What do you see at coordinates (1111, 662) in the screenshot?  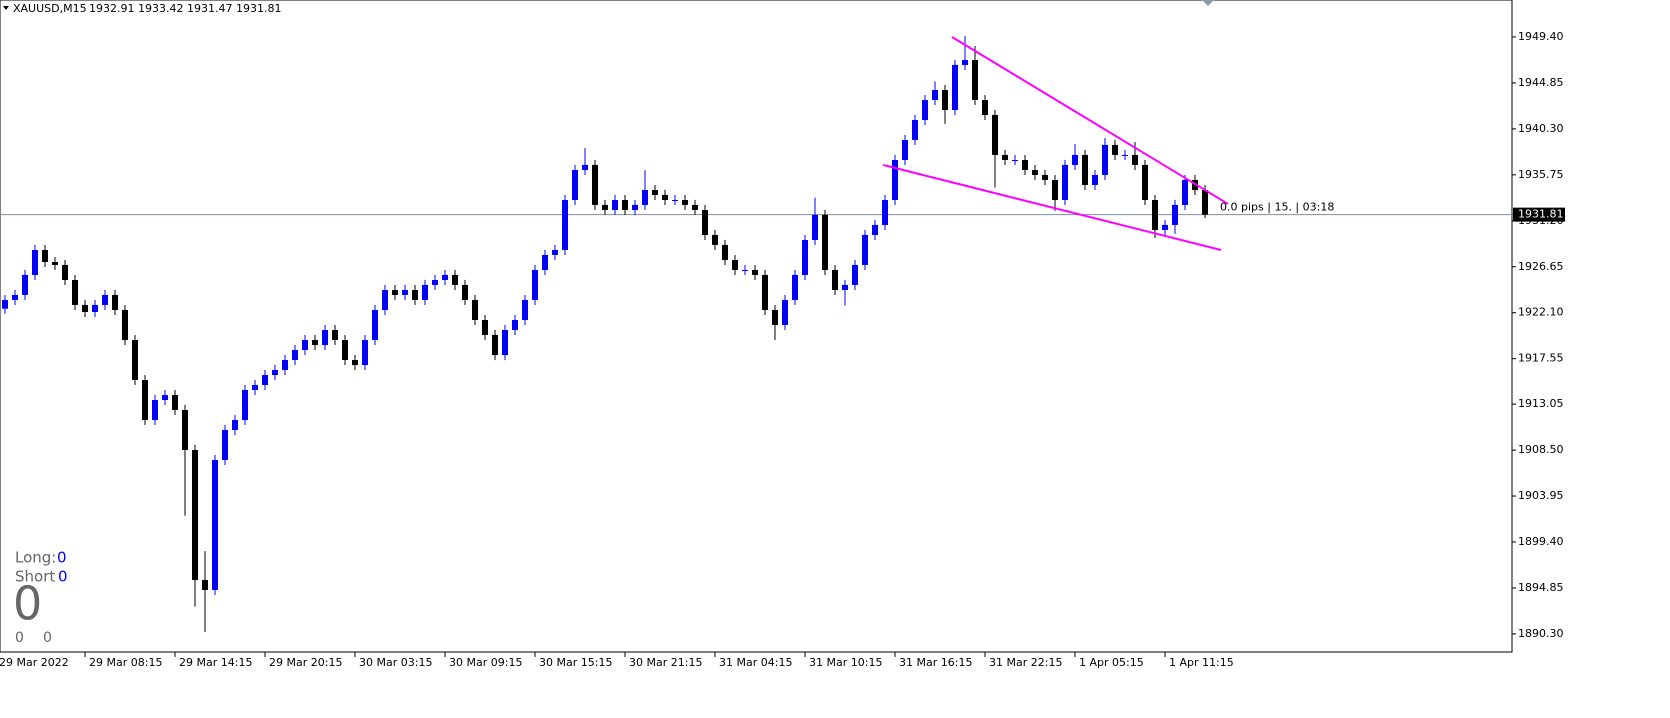 I see `x-tick-label: 1 Apr 05:15` at bounding box center [1111, 662].